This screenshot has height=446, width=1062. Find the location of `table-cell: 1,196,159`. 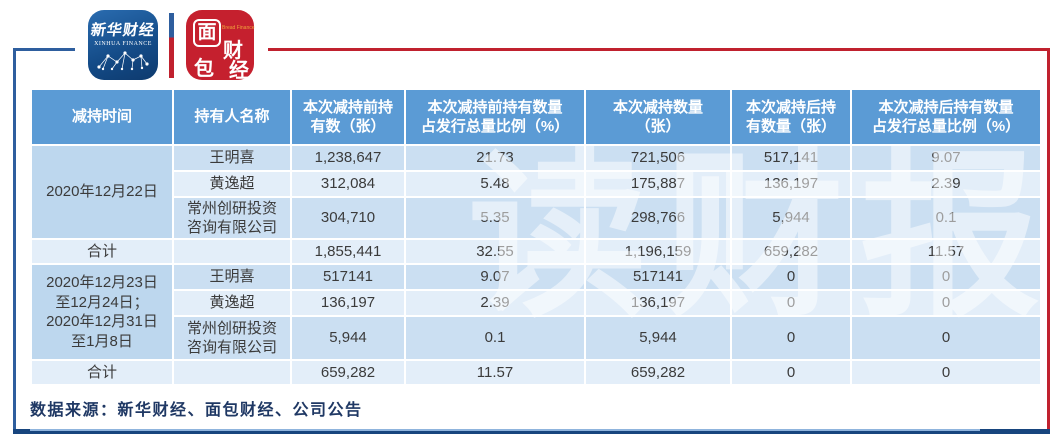

table-cell: 1,196,159 is located at coordinates (658, 251).